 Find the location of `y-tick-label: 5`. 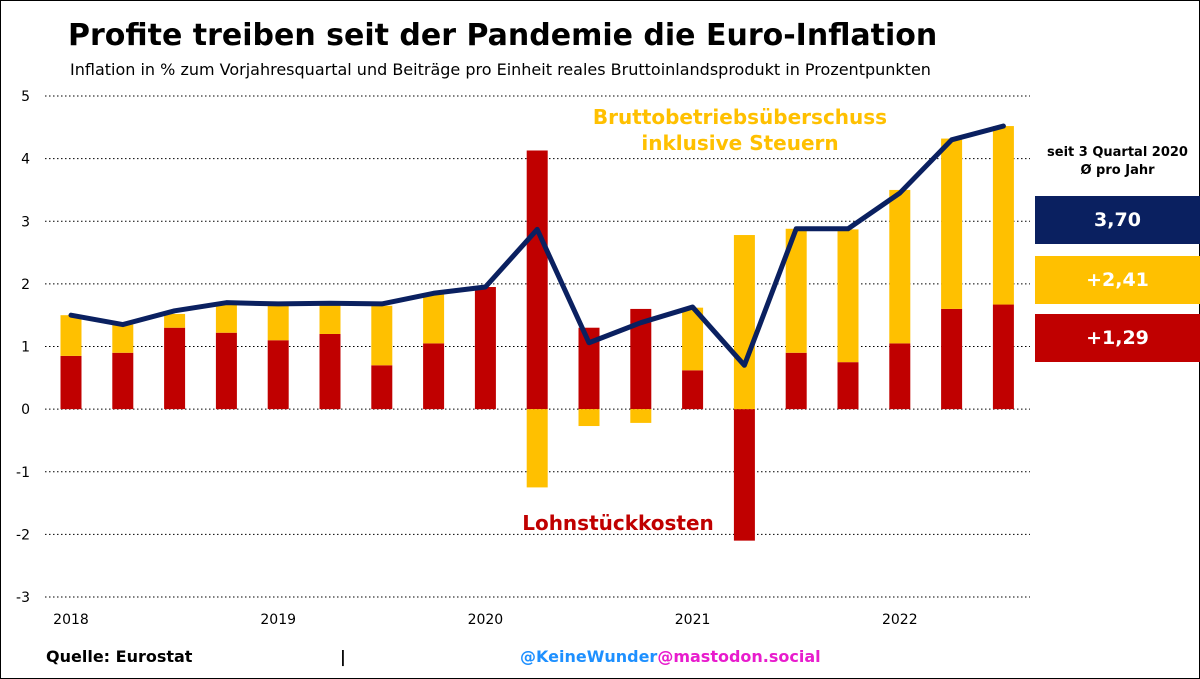

y-tick-label: 5 is located at coordinates (25, 97).